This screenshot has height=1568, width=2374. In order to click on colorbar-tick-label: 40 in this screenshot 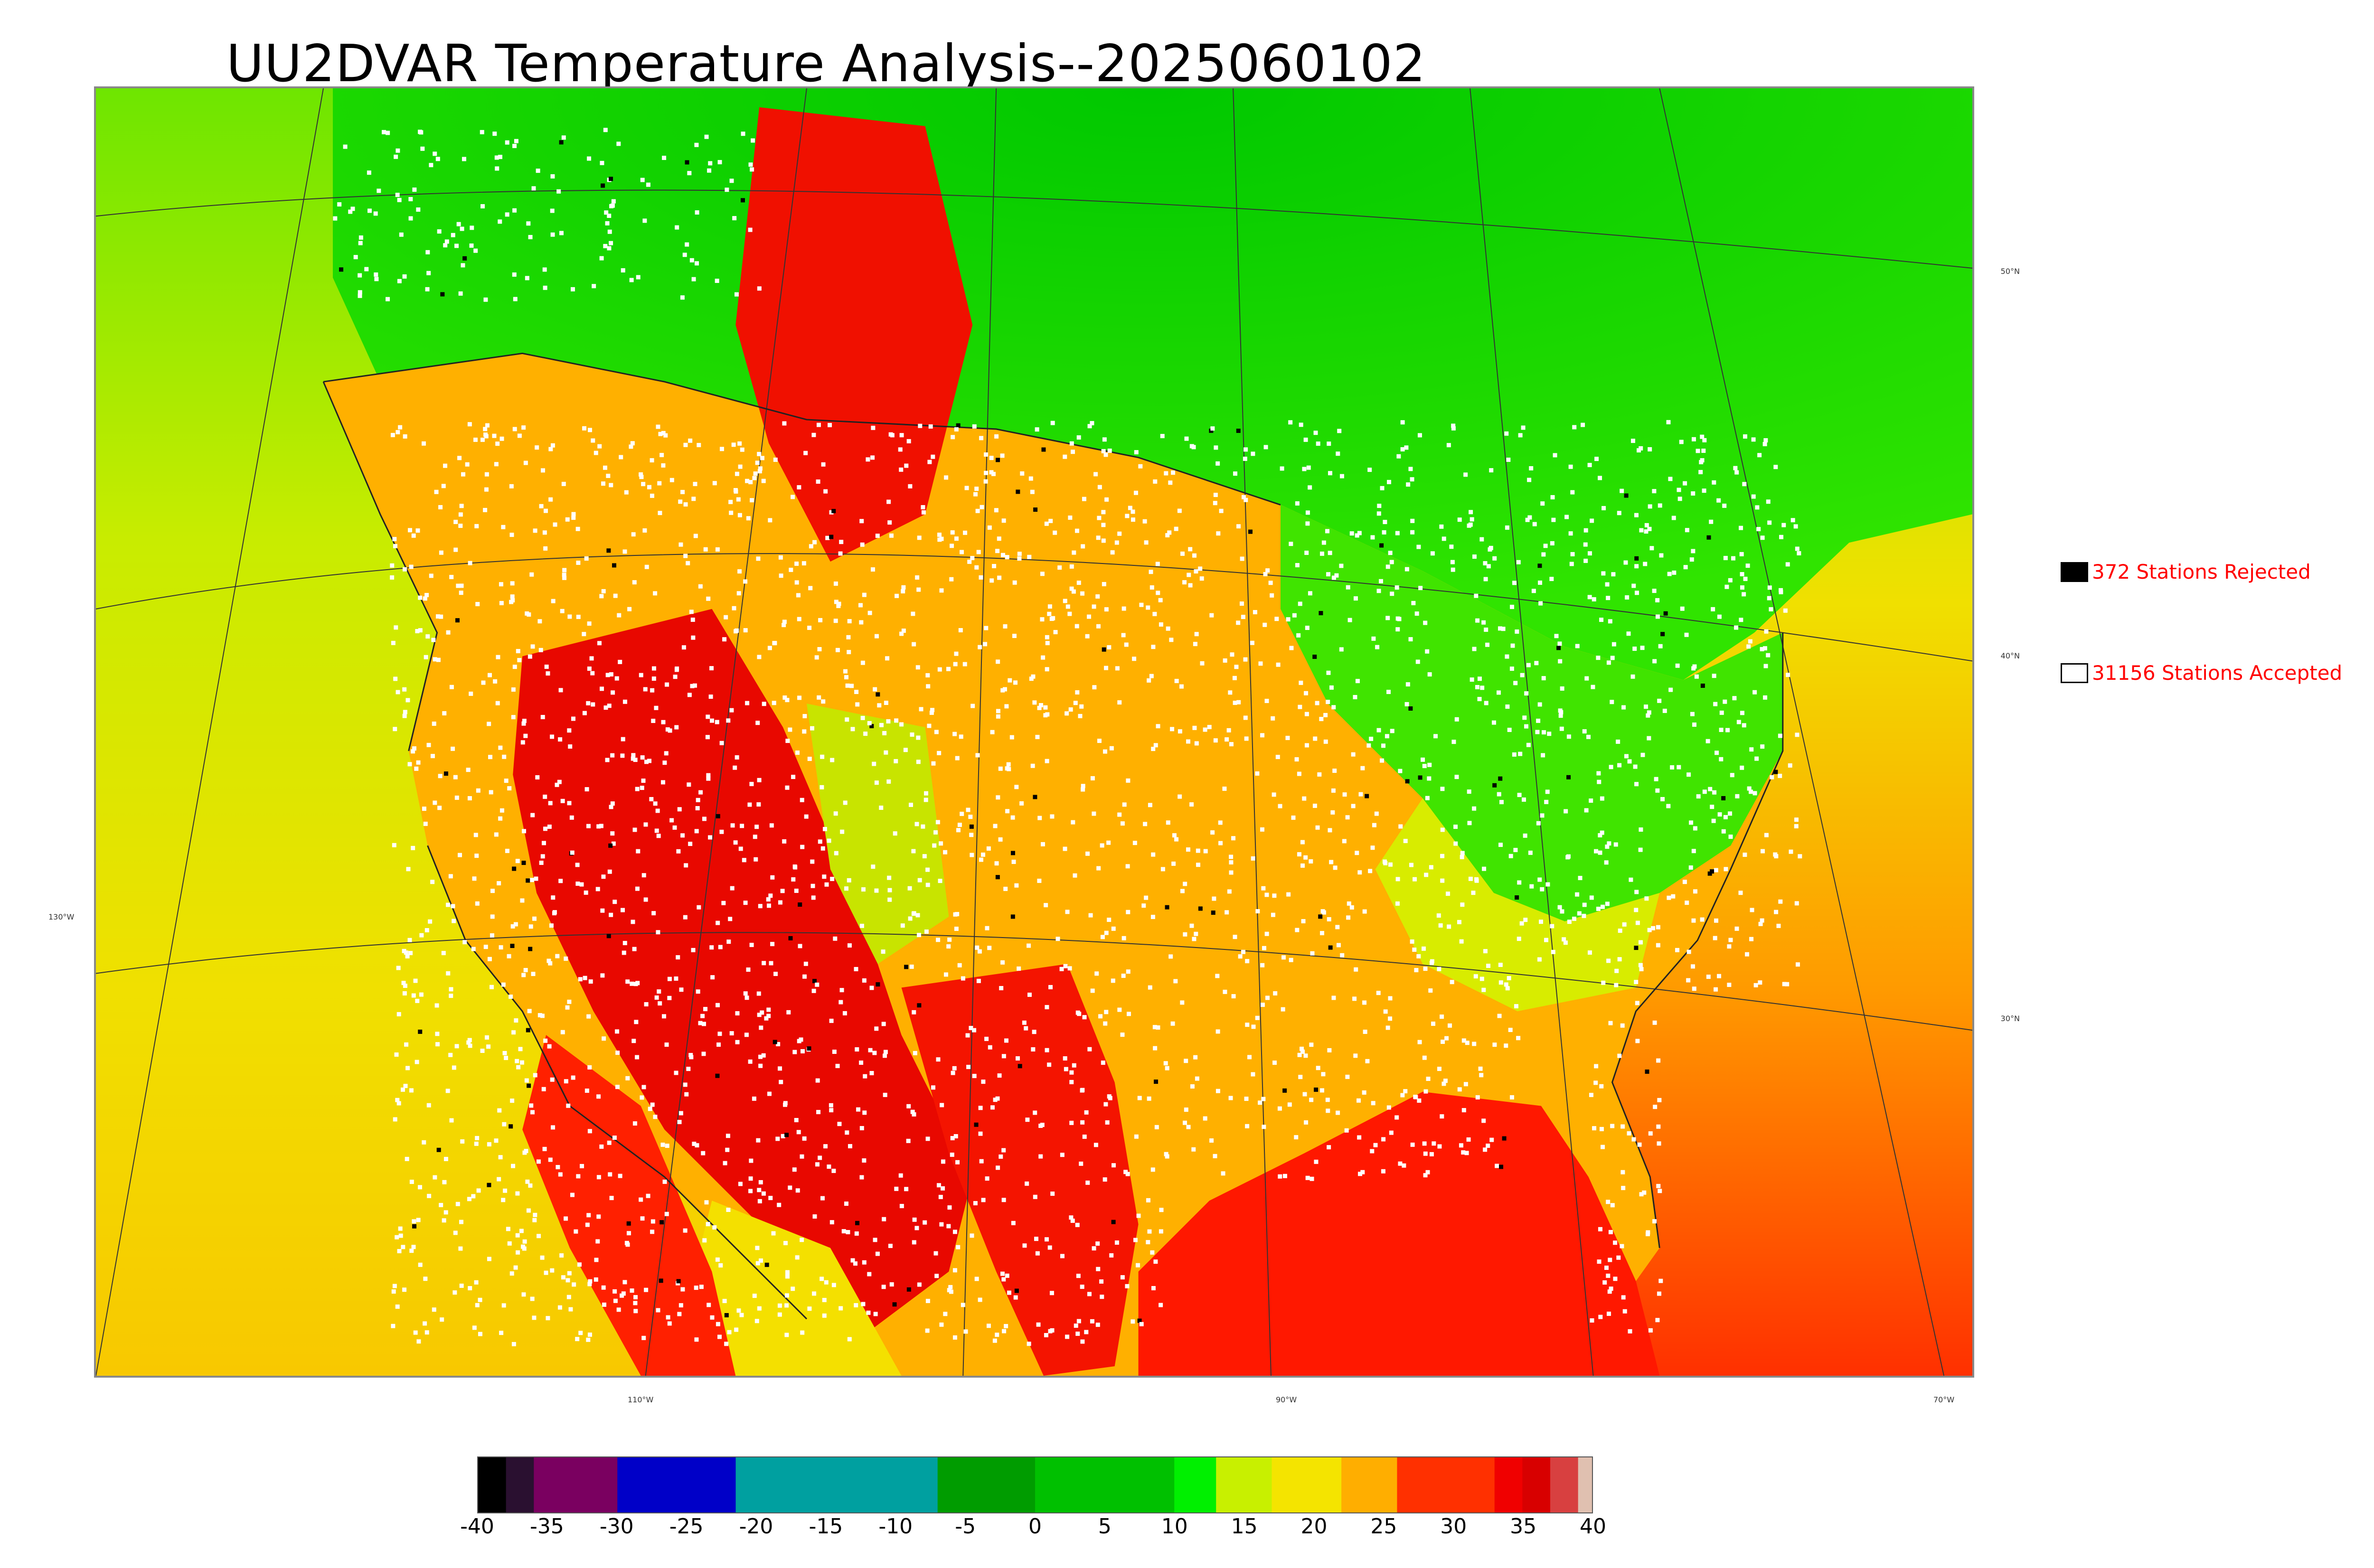, I will do `click(1593, 1527)`.